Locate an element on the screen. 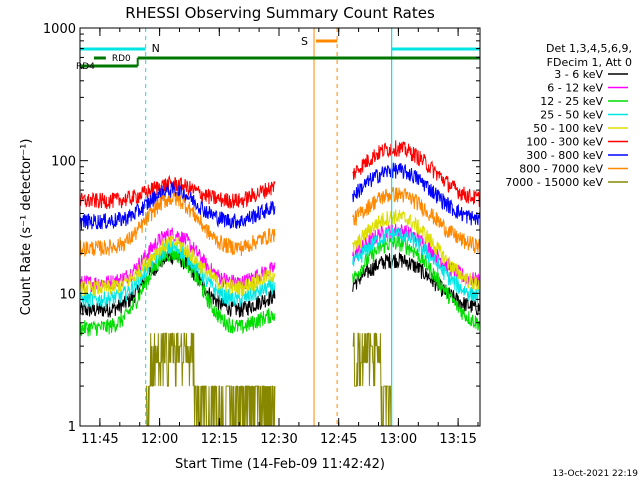  rd0-label: RD0 is located at coordinates (121, 59).